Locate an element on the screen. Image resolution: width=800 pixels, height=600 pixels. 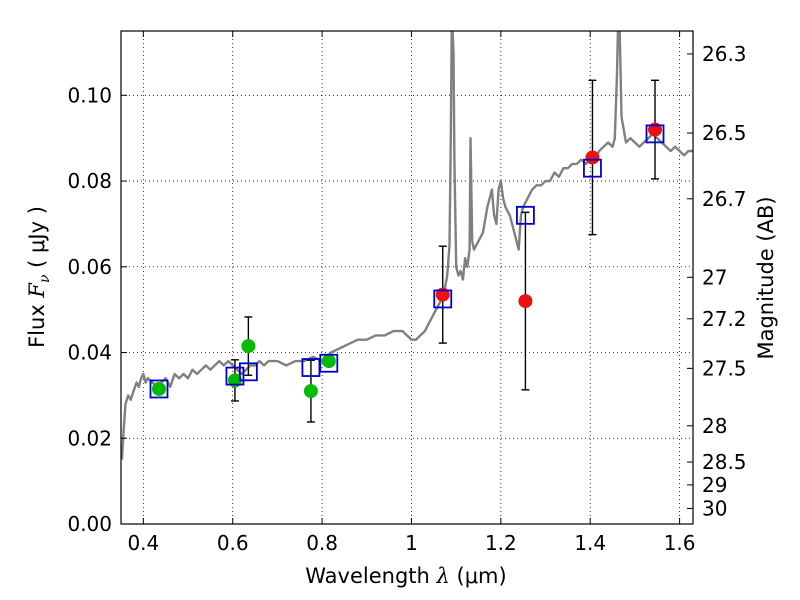
y2-tick-label: 28.5 is located at coordinates (724, 462).